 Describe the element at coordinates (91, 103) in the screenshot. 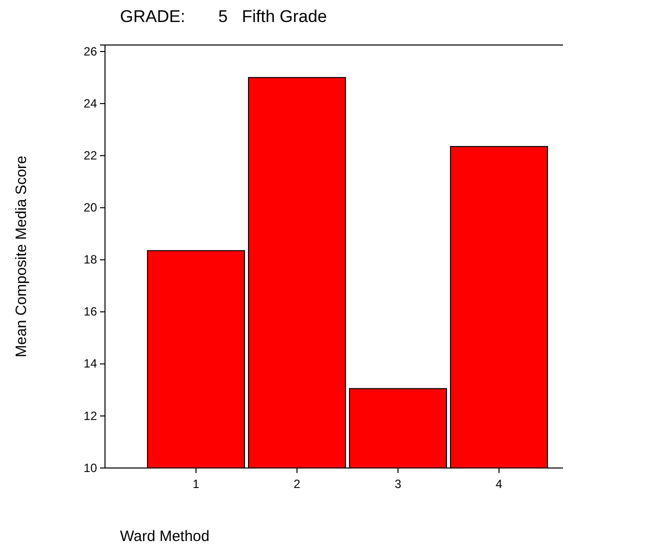

I see `y-tick-label: 24` at that location.